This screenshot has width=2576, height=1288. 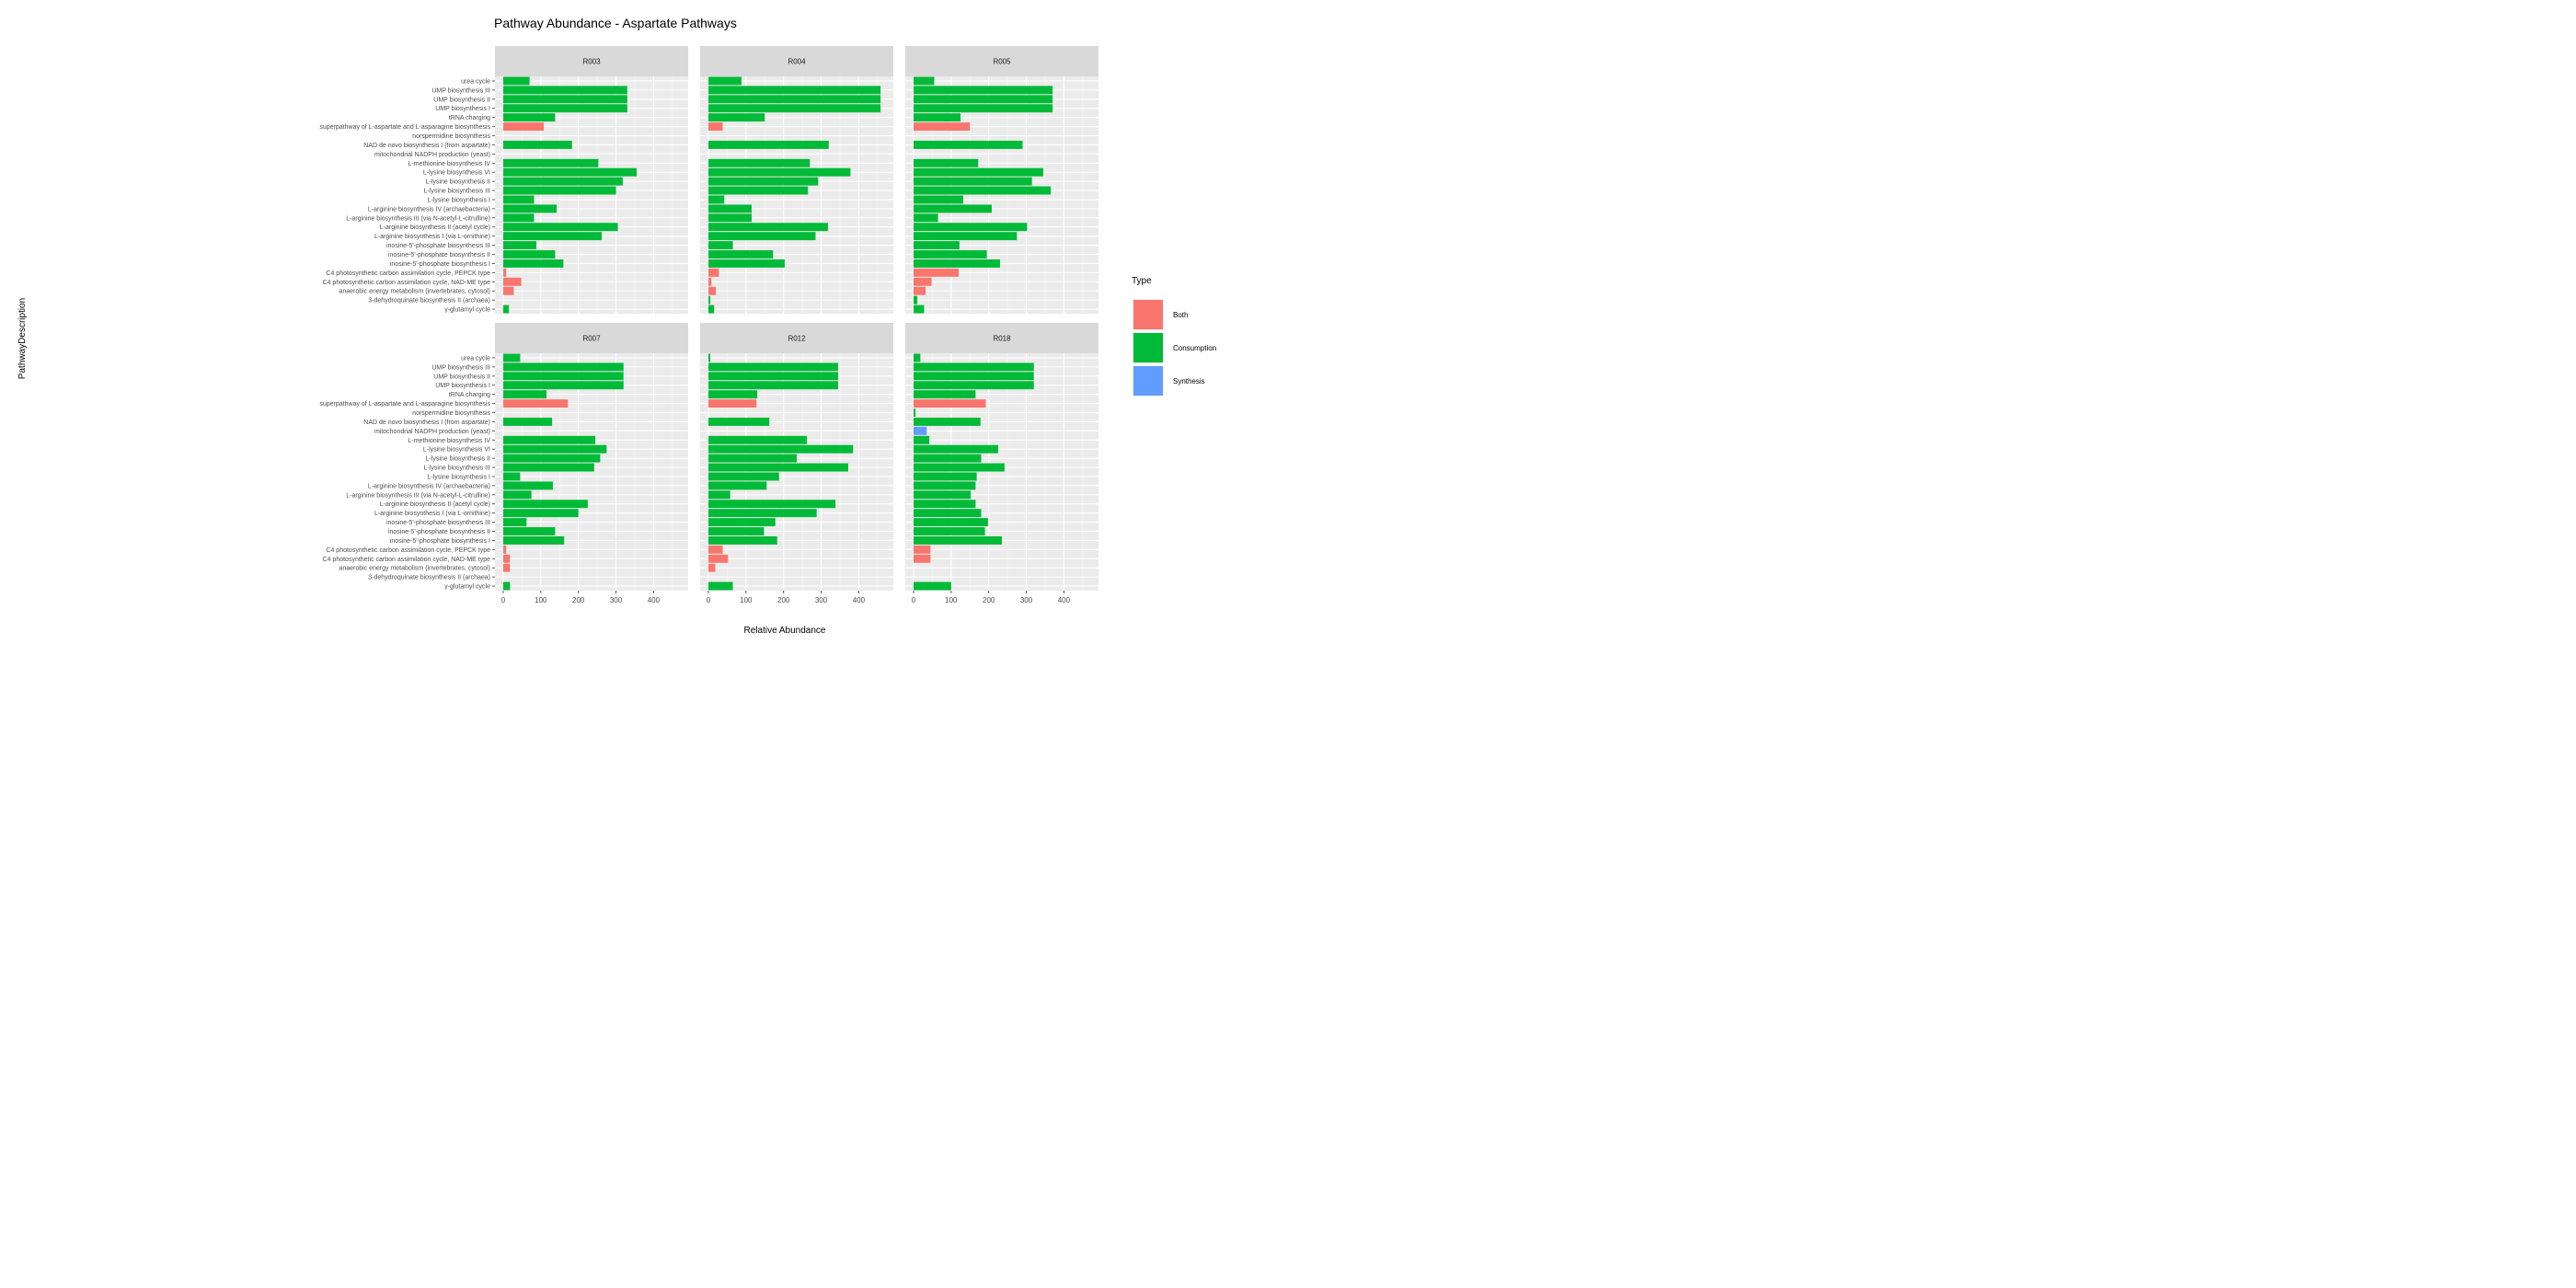 I want to click on x-tick-label: 200, so click(x=578, y=600).